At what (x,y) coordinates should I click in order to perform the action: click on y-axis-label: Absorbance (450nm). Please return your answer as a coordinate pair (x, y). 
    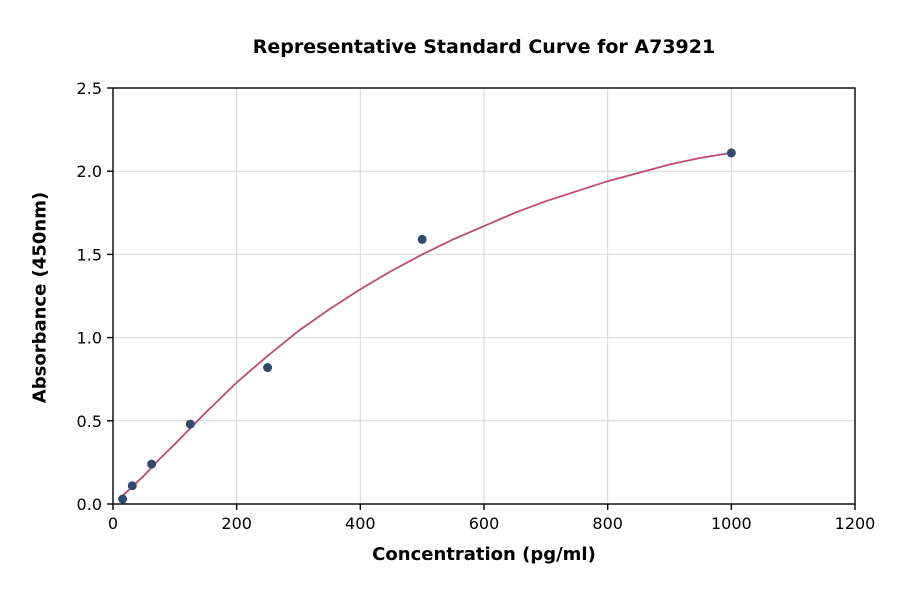
    Looking at the image, I should click on (40, 297).